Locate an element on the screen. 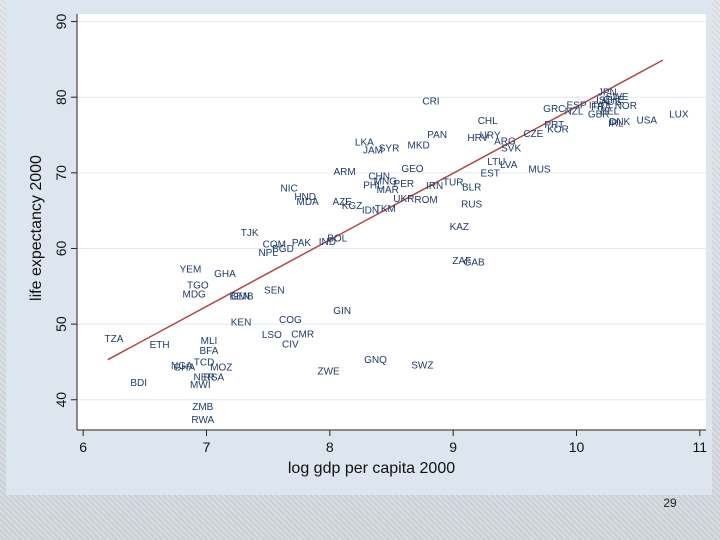 The height and width of the screenshot is (540, 720). data-point-jam-54: JAM is located at coordinates (373, 151).